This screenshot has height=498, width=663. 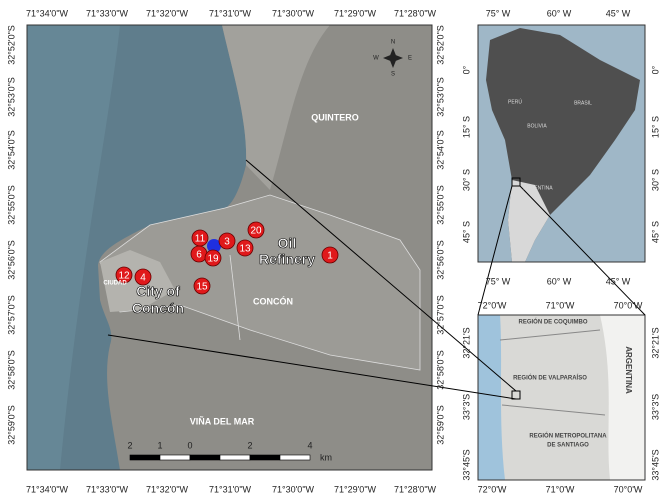 I want to click on site-number: 19, so click(x=213, y=259).